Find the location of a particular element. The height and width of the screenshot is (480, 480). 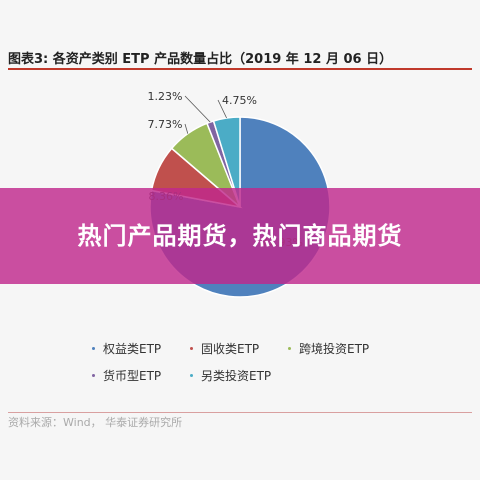

pie-slice-alternative is located at coordinates (226, 162).